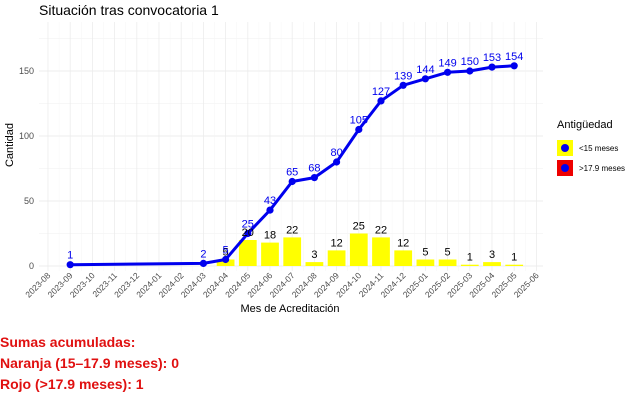 This screenshot has width=642, height=400. Describe the element at coordinates (26, 71) in the screenshot. I see `y-tick-label: 150` at that location.